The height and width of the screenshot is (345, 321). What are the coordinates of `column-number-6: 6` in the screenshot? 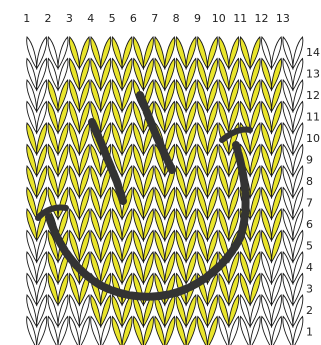 It's located at (133, 18).